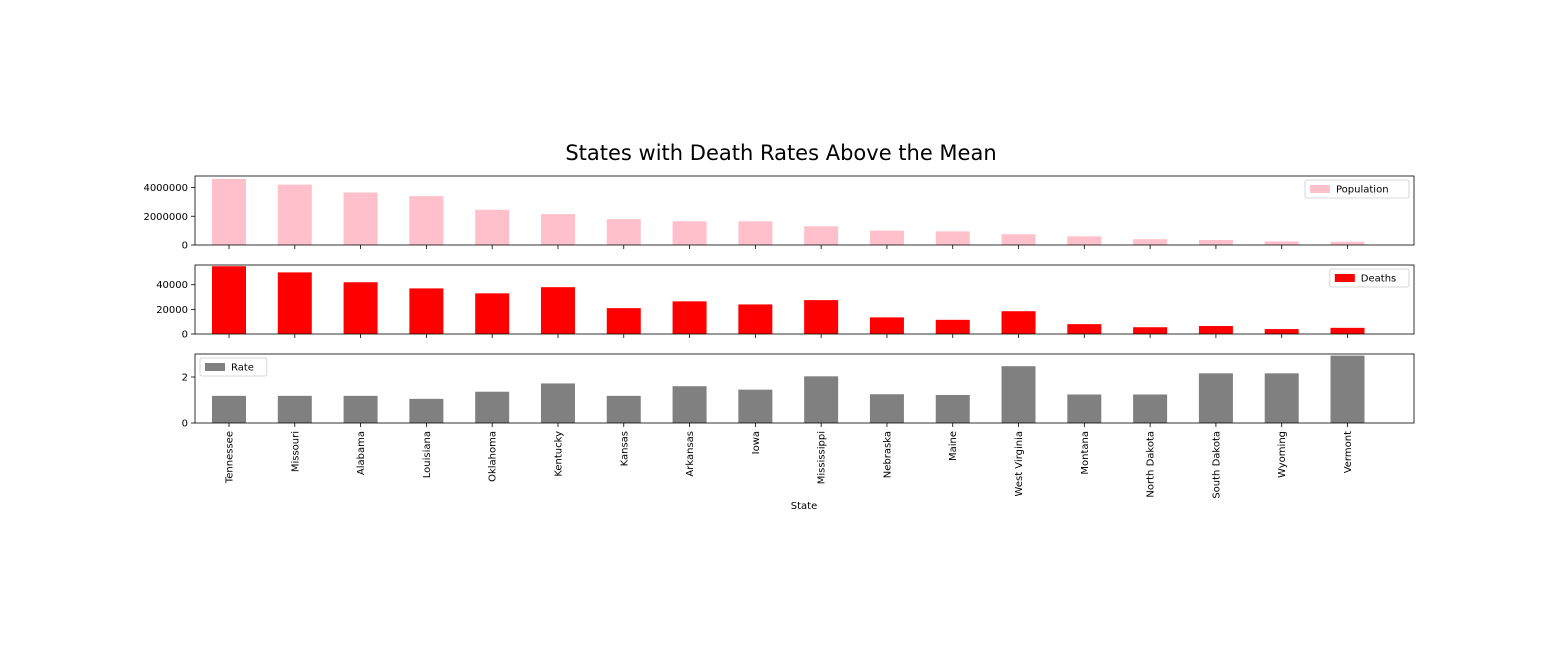 This screenshot has height=655, width=1562. What do you see at coordinates (492, 313) in the screenshot?
I see `bar-deaths-oklahoma` at bounding box center [492, 313].